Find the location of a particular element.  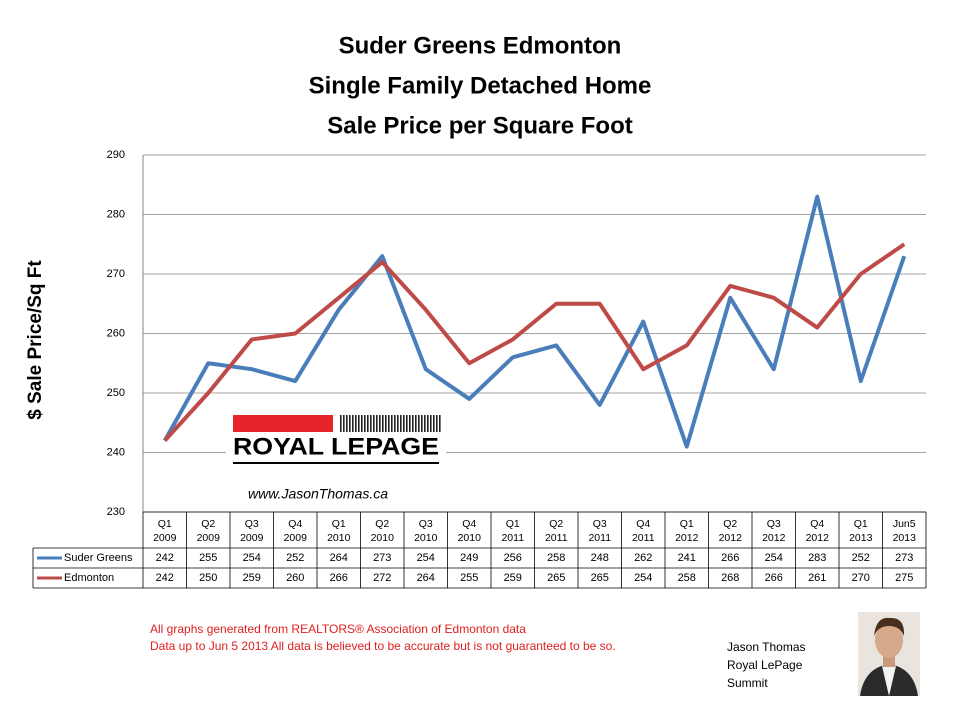

y-tick-label: 260 is located at coordinates (116, 333).